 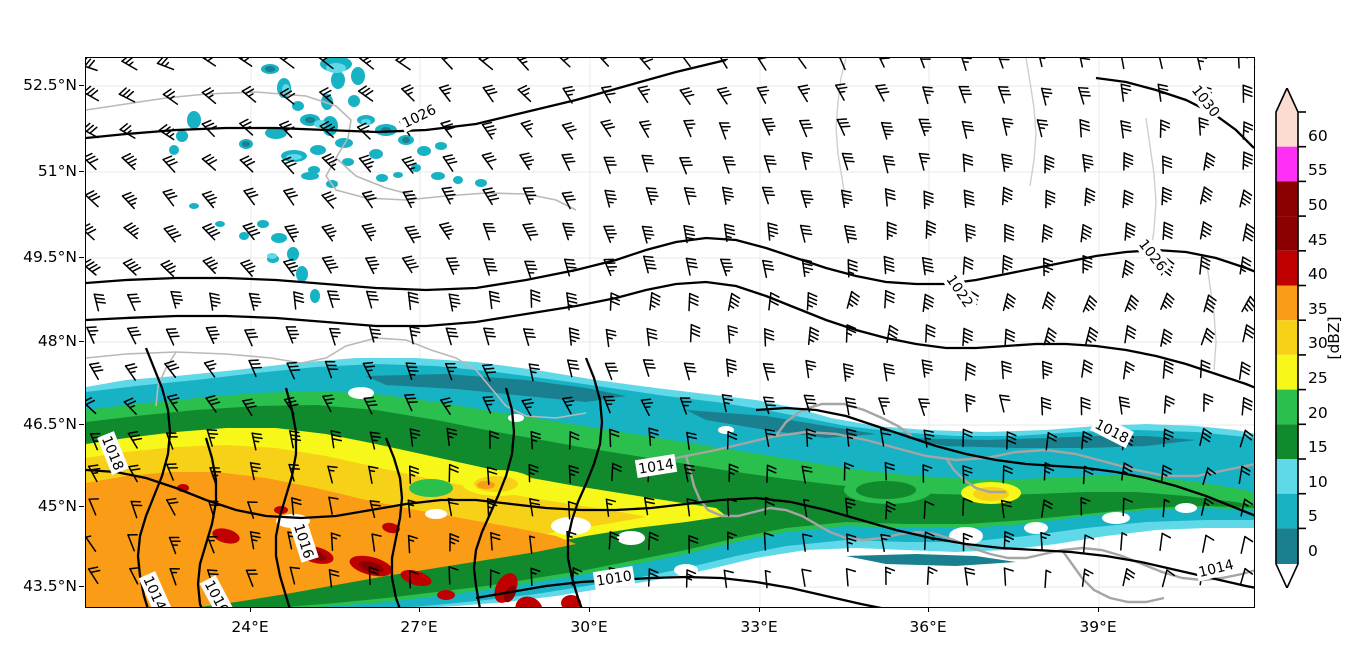 What do you see at coordinates (1318, 482) in the screenshot?
I see `cbar-label-10: 10` at bounding box center [1318, 482].